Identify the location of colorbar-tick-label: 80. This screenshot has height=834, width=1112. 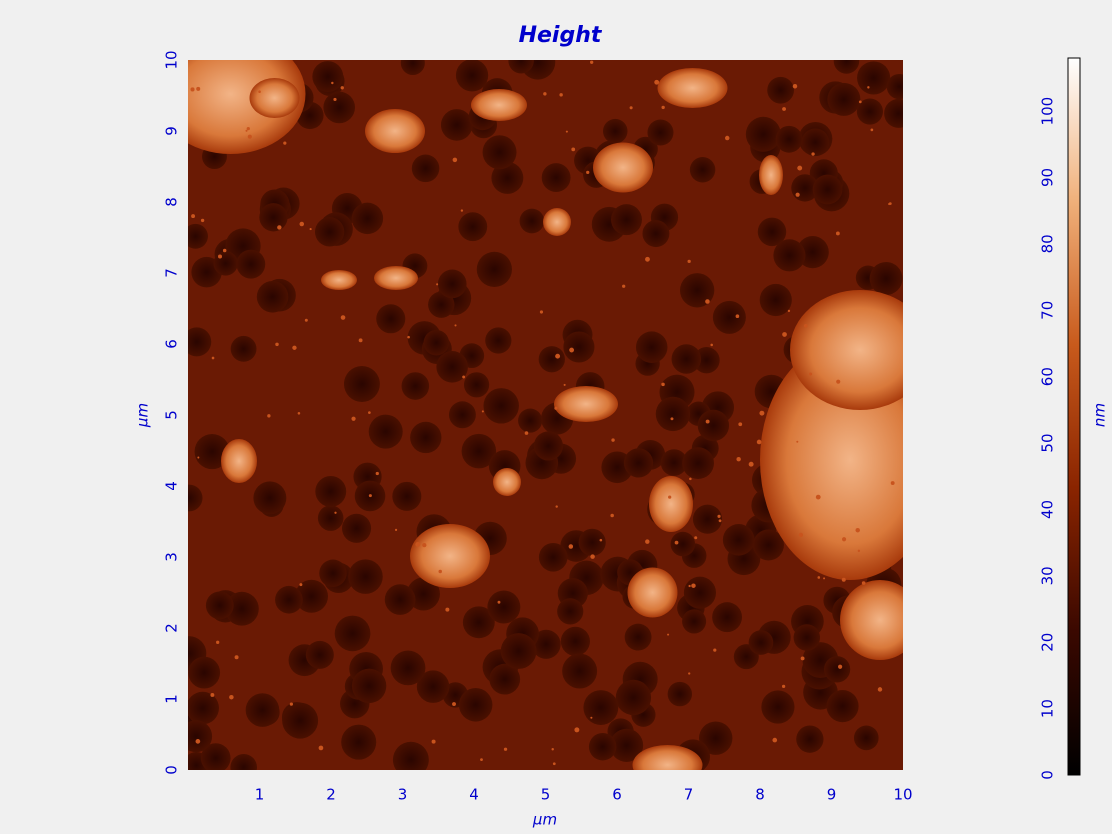
(1048, 243).